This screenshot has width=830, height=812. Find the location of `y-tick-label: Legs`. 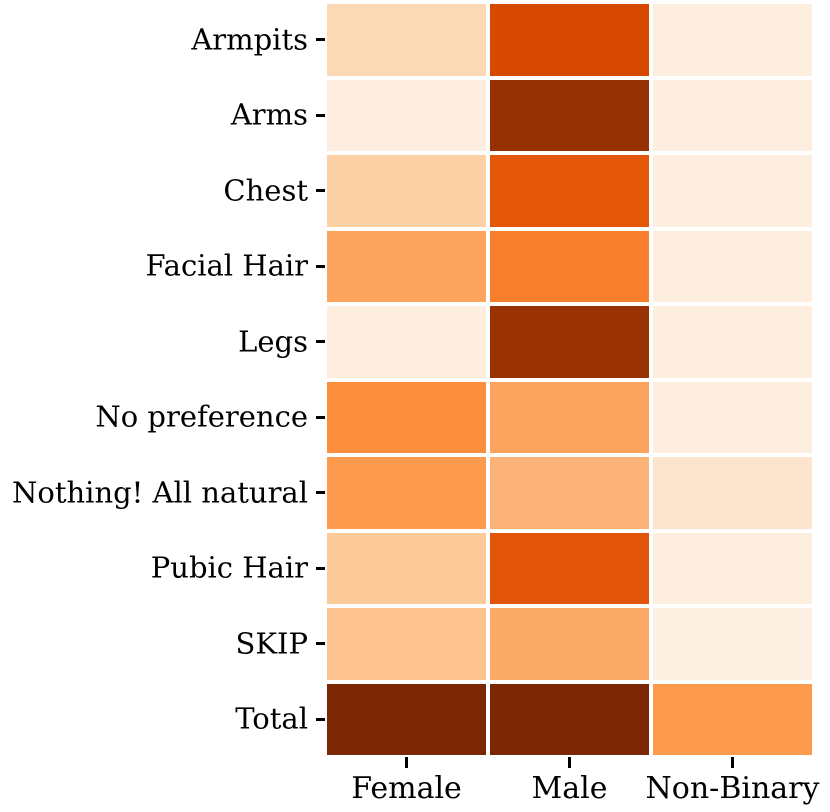

y-tick-label: Legs is located at coordinates (273, 341).